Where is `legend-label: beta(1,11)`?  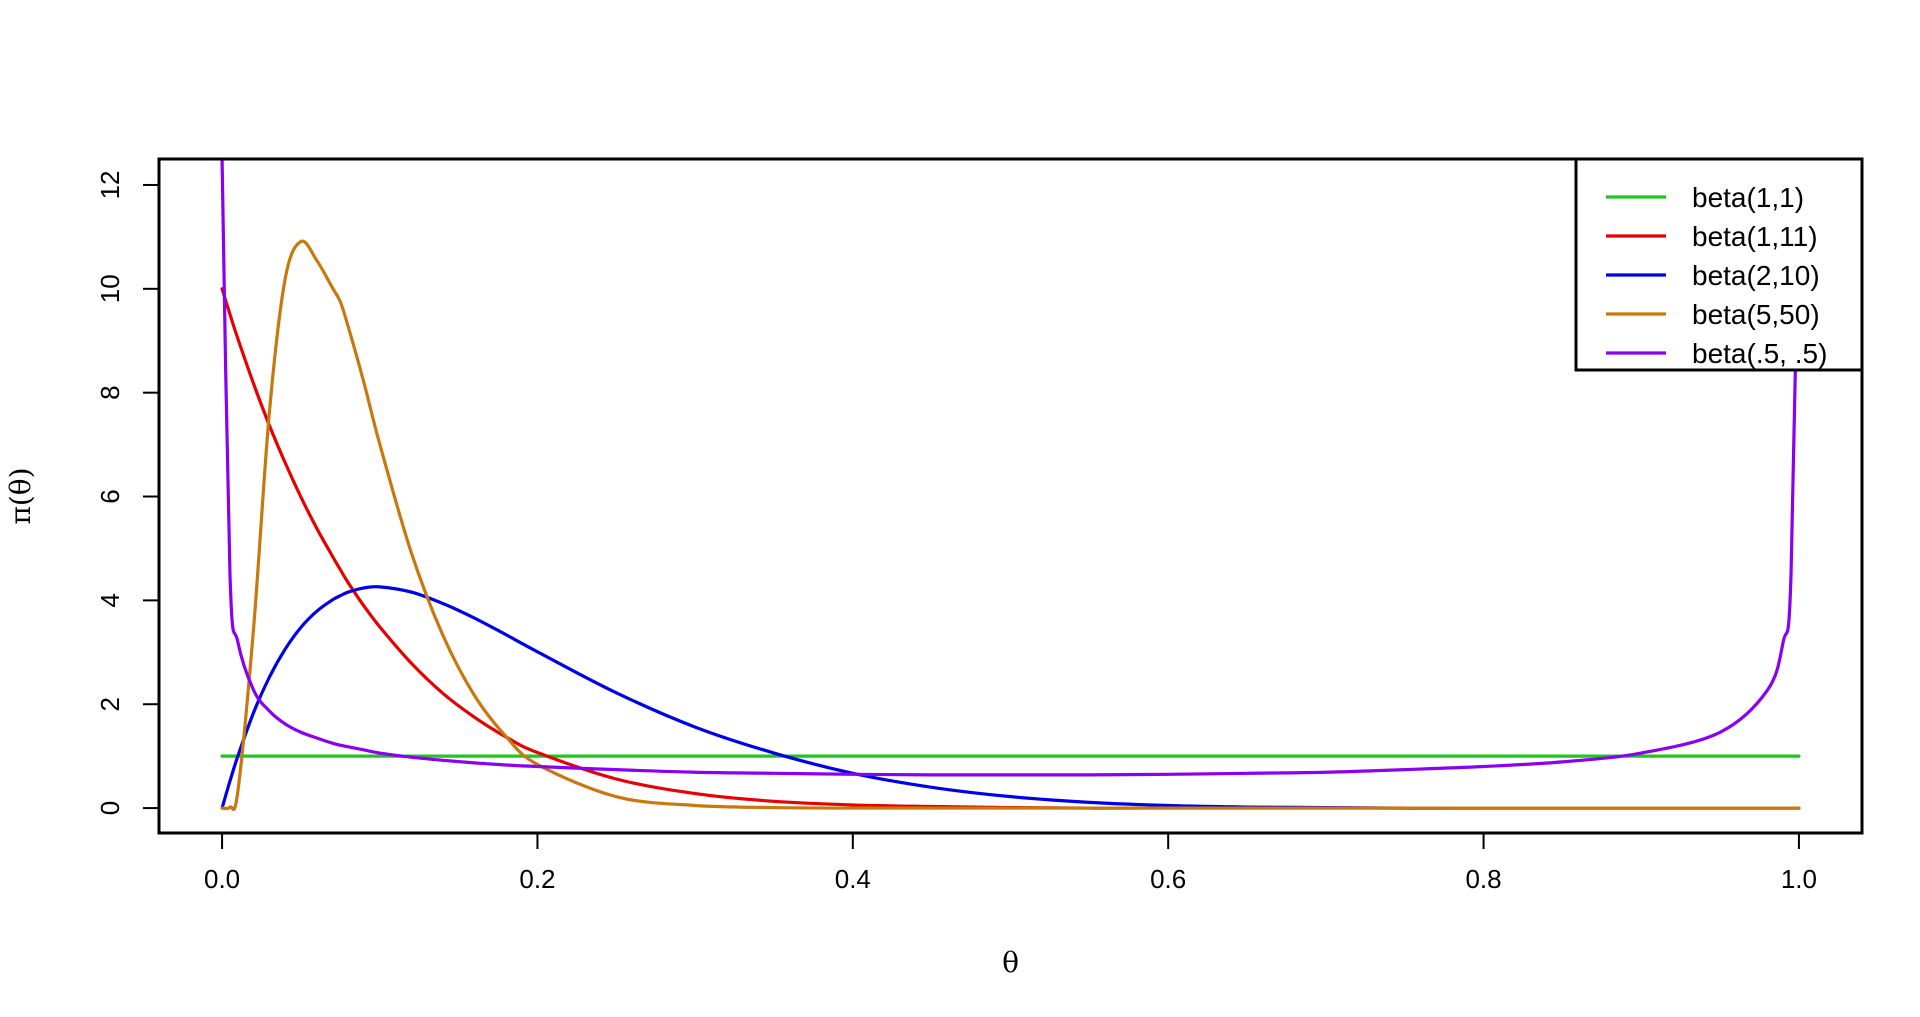 legend-label: beta(1,11) is located at coordinates (1755, 236).